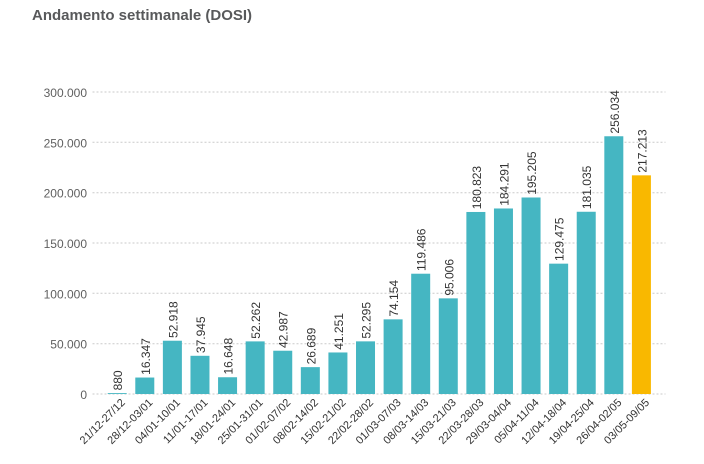  I want to click on svg-text: 256.034, so click(615, 112).